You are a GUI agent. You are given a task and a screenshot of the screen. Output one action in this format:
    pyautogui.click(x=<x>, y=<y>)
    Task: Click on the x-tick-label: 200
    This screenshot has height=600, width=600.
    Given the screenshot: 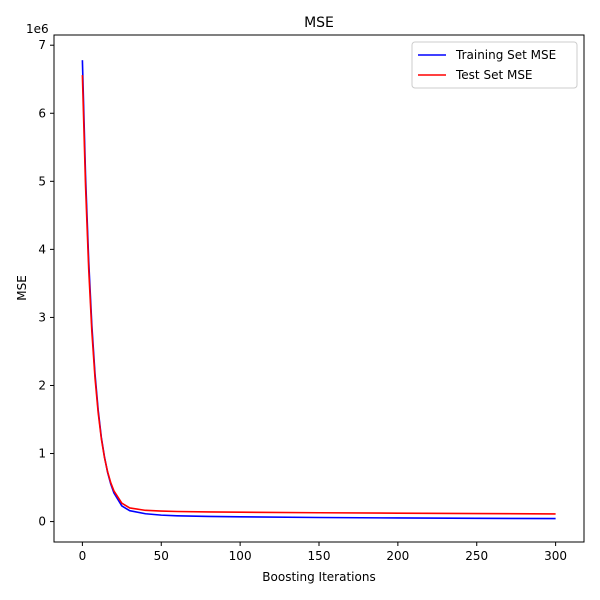 What is the action you would take?
    pyautogui.click(x=397, y=556)
    